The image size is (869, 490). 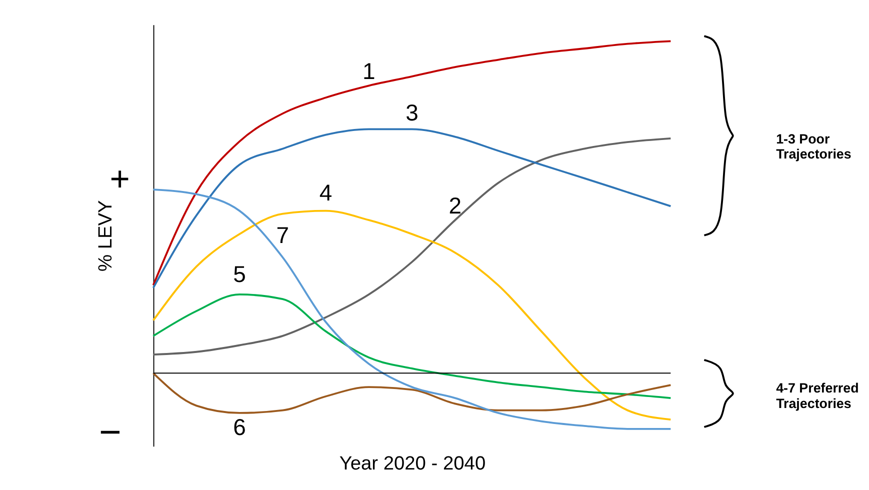 What do you see at coordinates (106, 236) in the screenshot?
I see `y-axis-title: % LEVY` at bounding box center [106, 236].